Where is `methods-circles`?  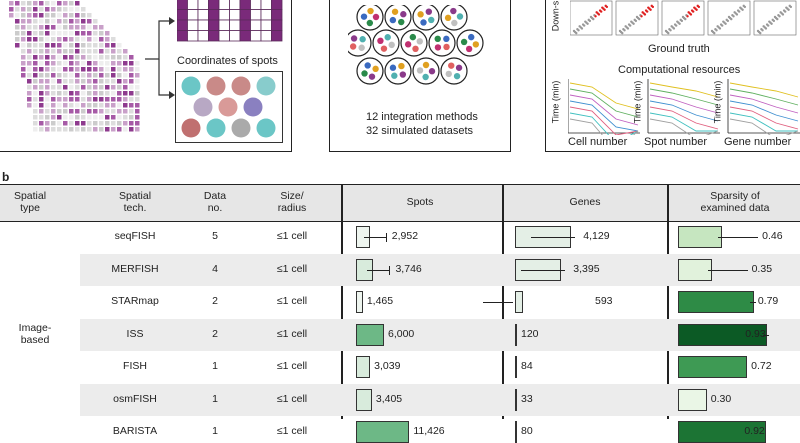 methods-circles is located at coordinates (416, 45).